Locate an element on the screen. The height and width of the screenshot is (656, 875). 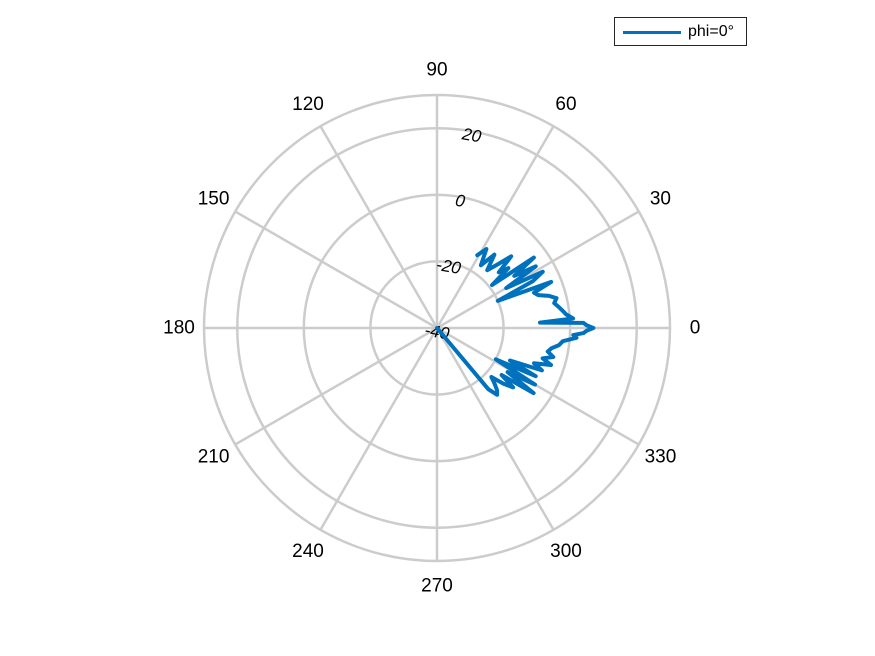
theta-tick-label: 120 is located at coordinates (308, 104).